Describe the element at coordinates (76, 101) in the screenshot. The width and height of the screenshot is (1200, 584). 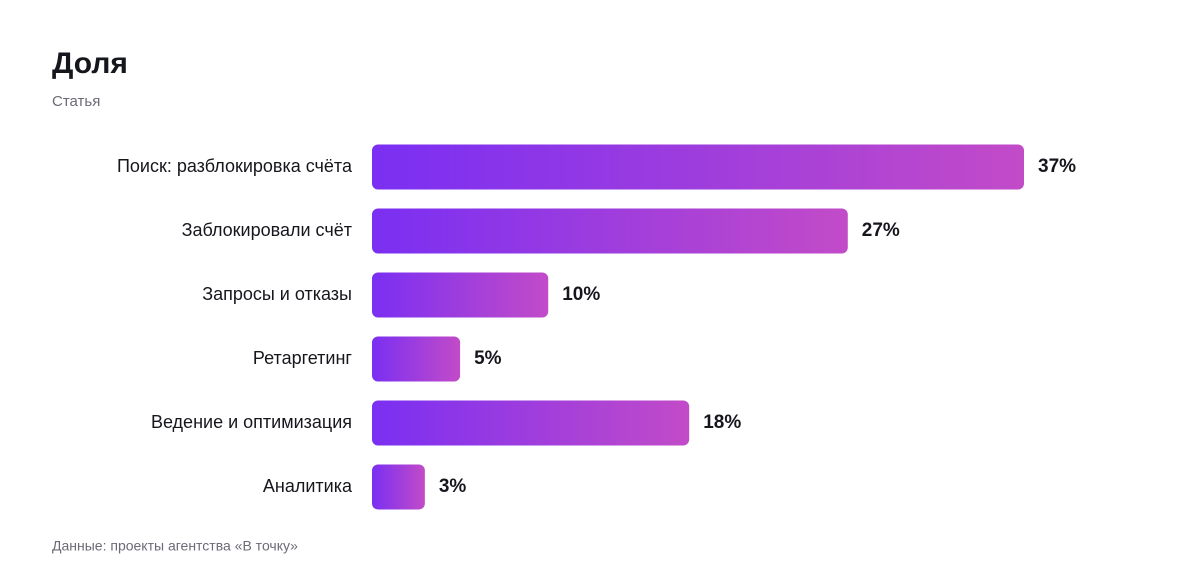
I see `chart-subtitle: Статья` at that location.